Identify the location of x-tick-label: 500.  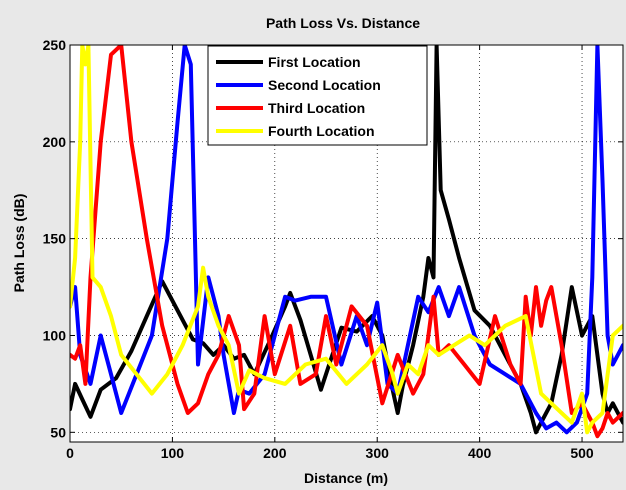
(582, 453).